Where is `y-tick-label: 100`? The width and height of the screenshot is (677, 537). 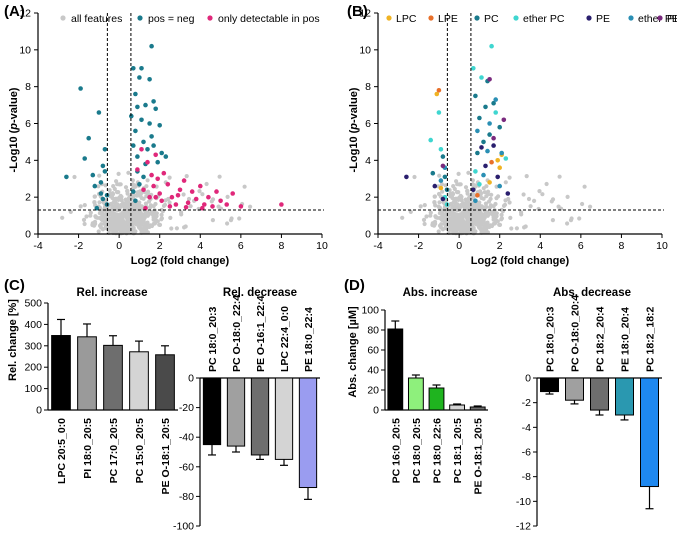 y-tick-label: 100 is located at coordinates (370, 311).